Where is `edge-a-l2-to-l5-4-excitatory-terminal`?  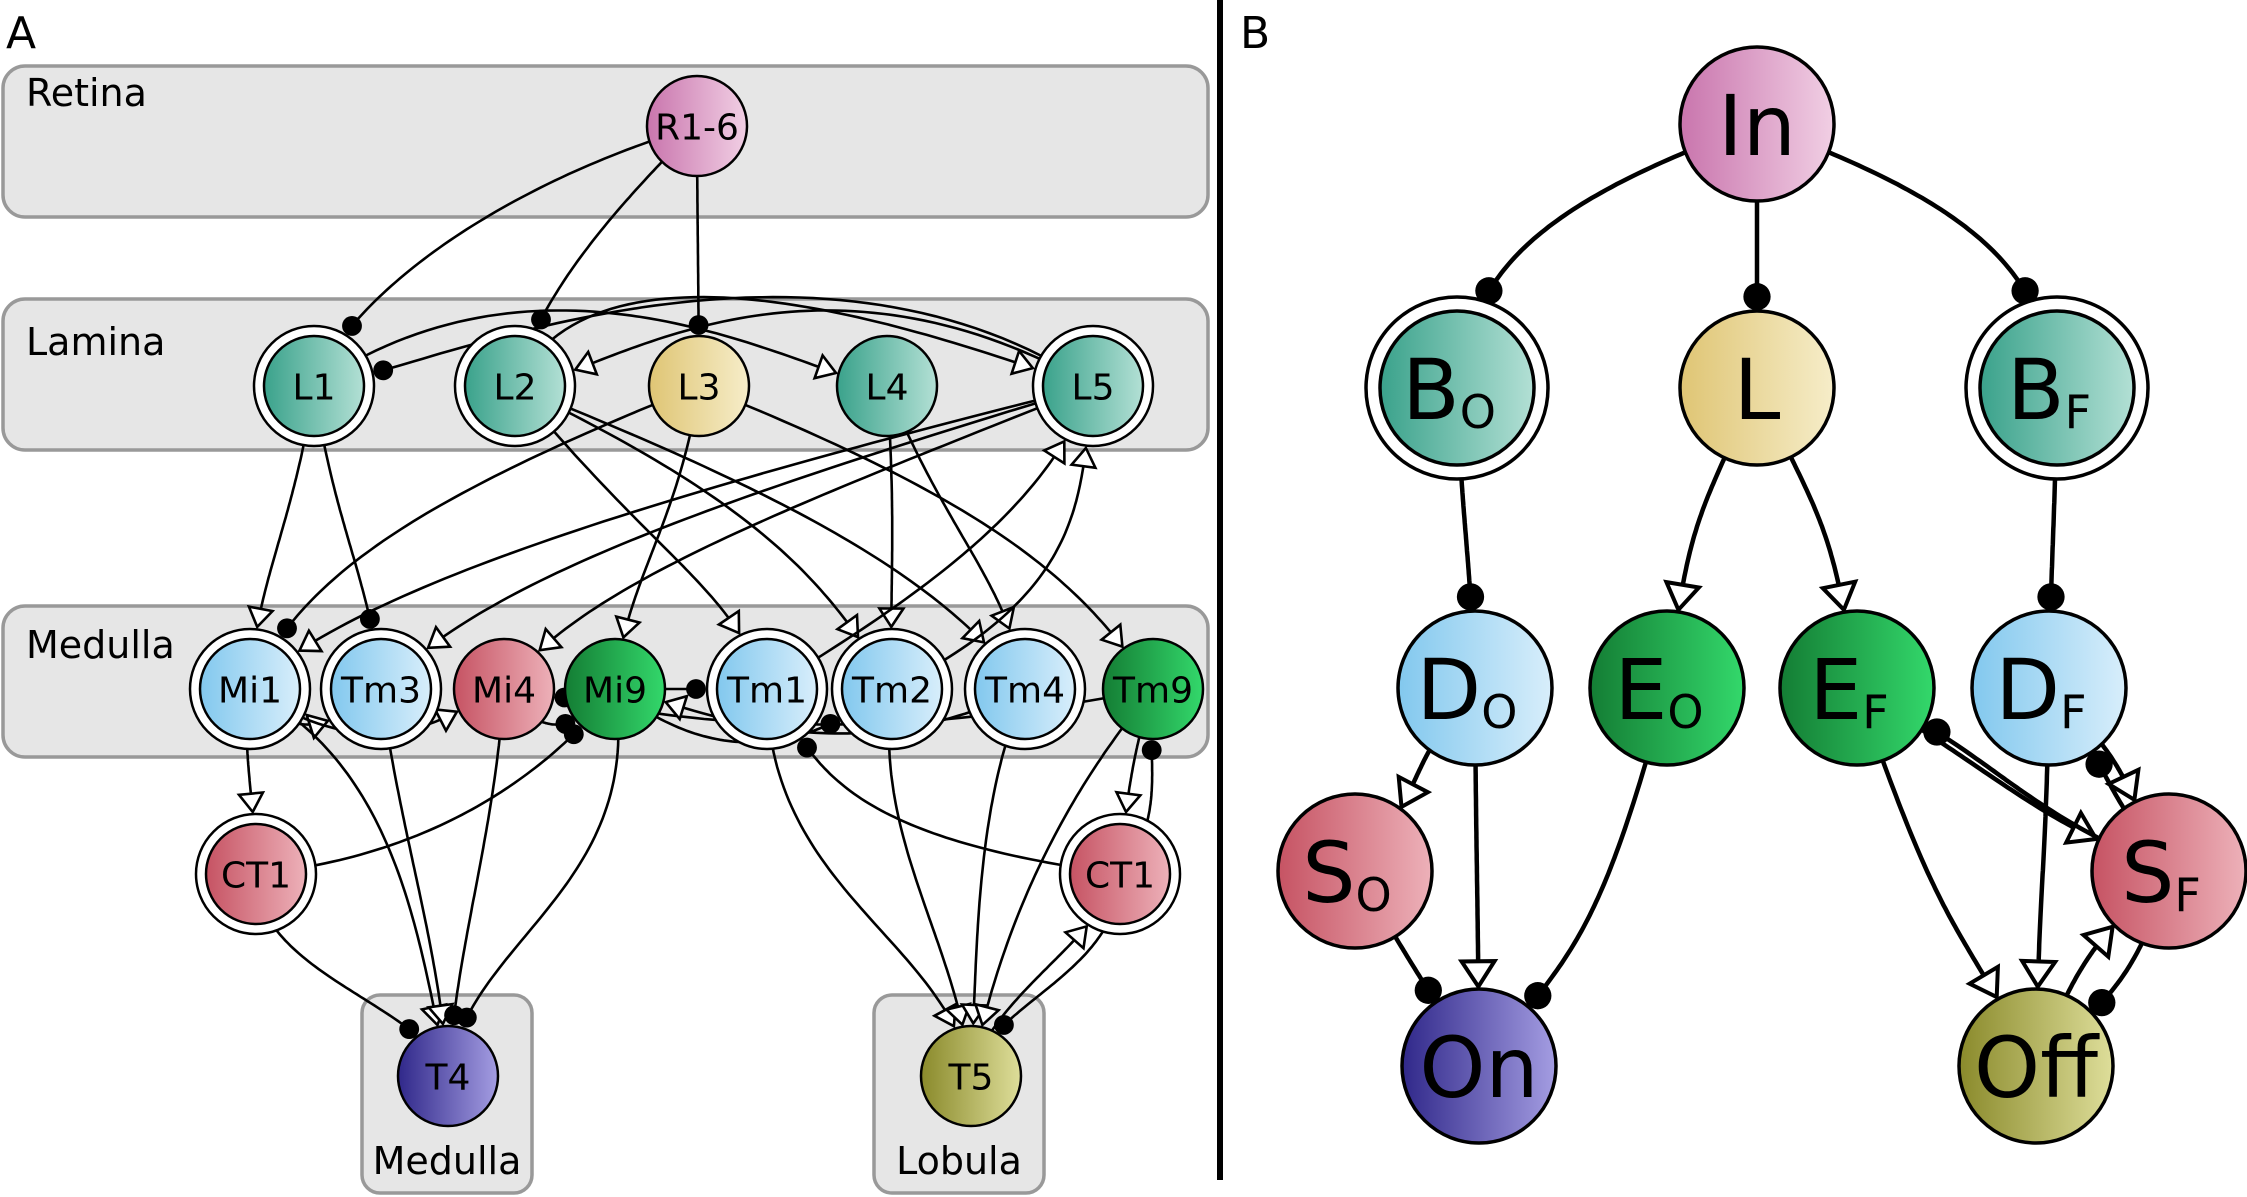
edge-a-l2-to-l5-4-excitatory-terminal is located at coordinates (1022, 362).